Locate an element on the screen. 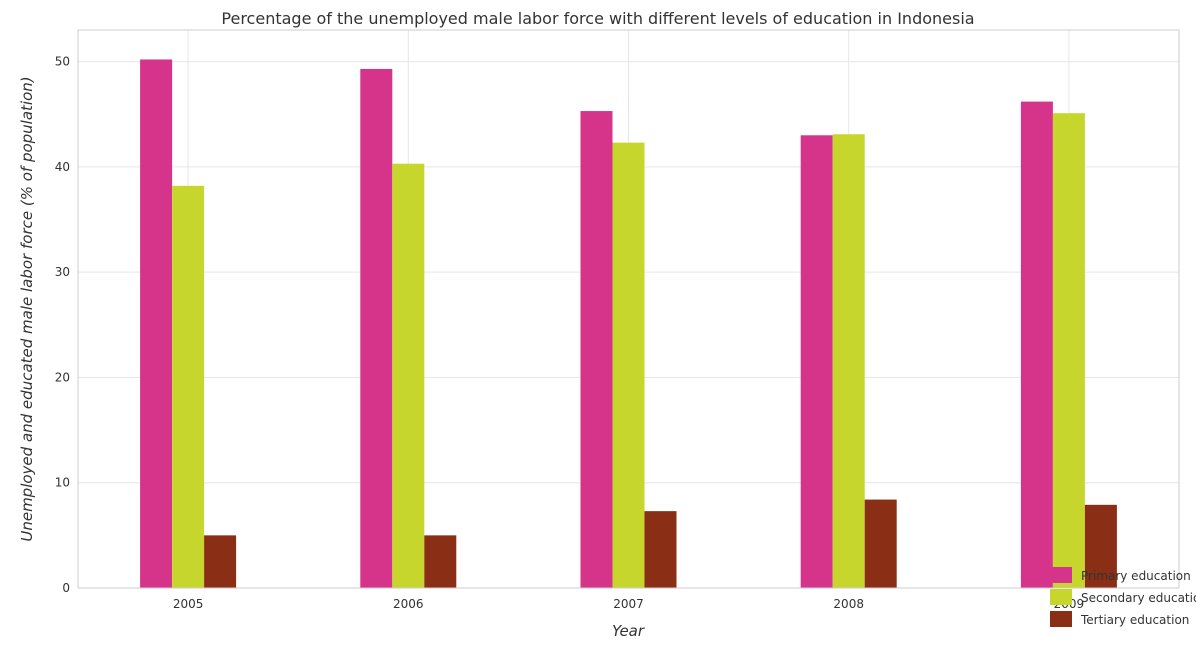 This screenshot has height=650, width=1196. legend-label: Tertiary education is located at coordinates (1134, 620).